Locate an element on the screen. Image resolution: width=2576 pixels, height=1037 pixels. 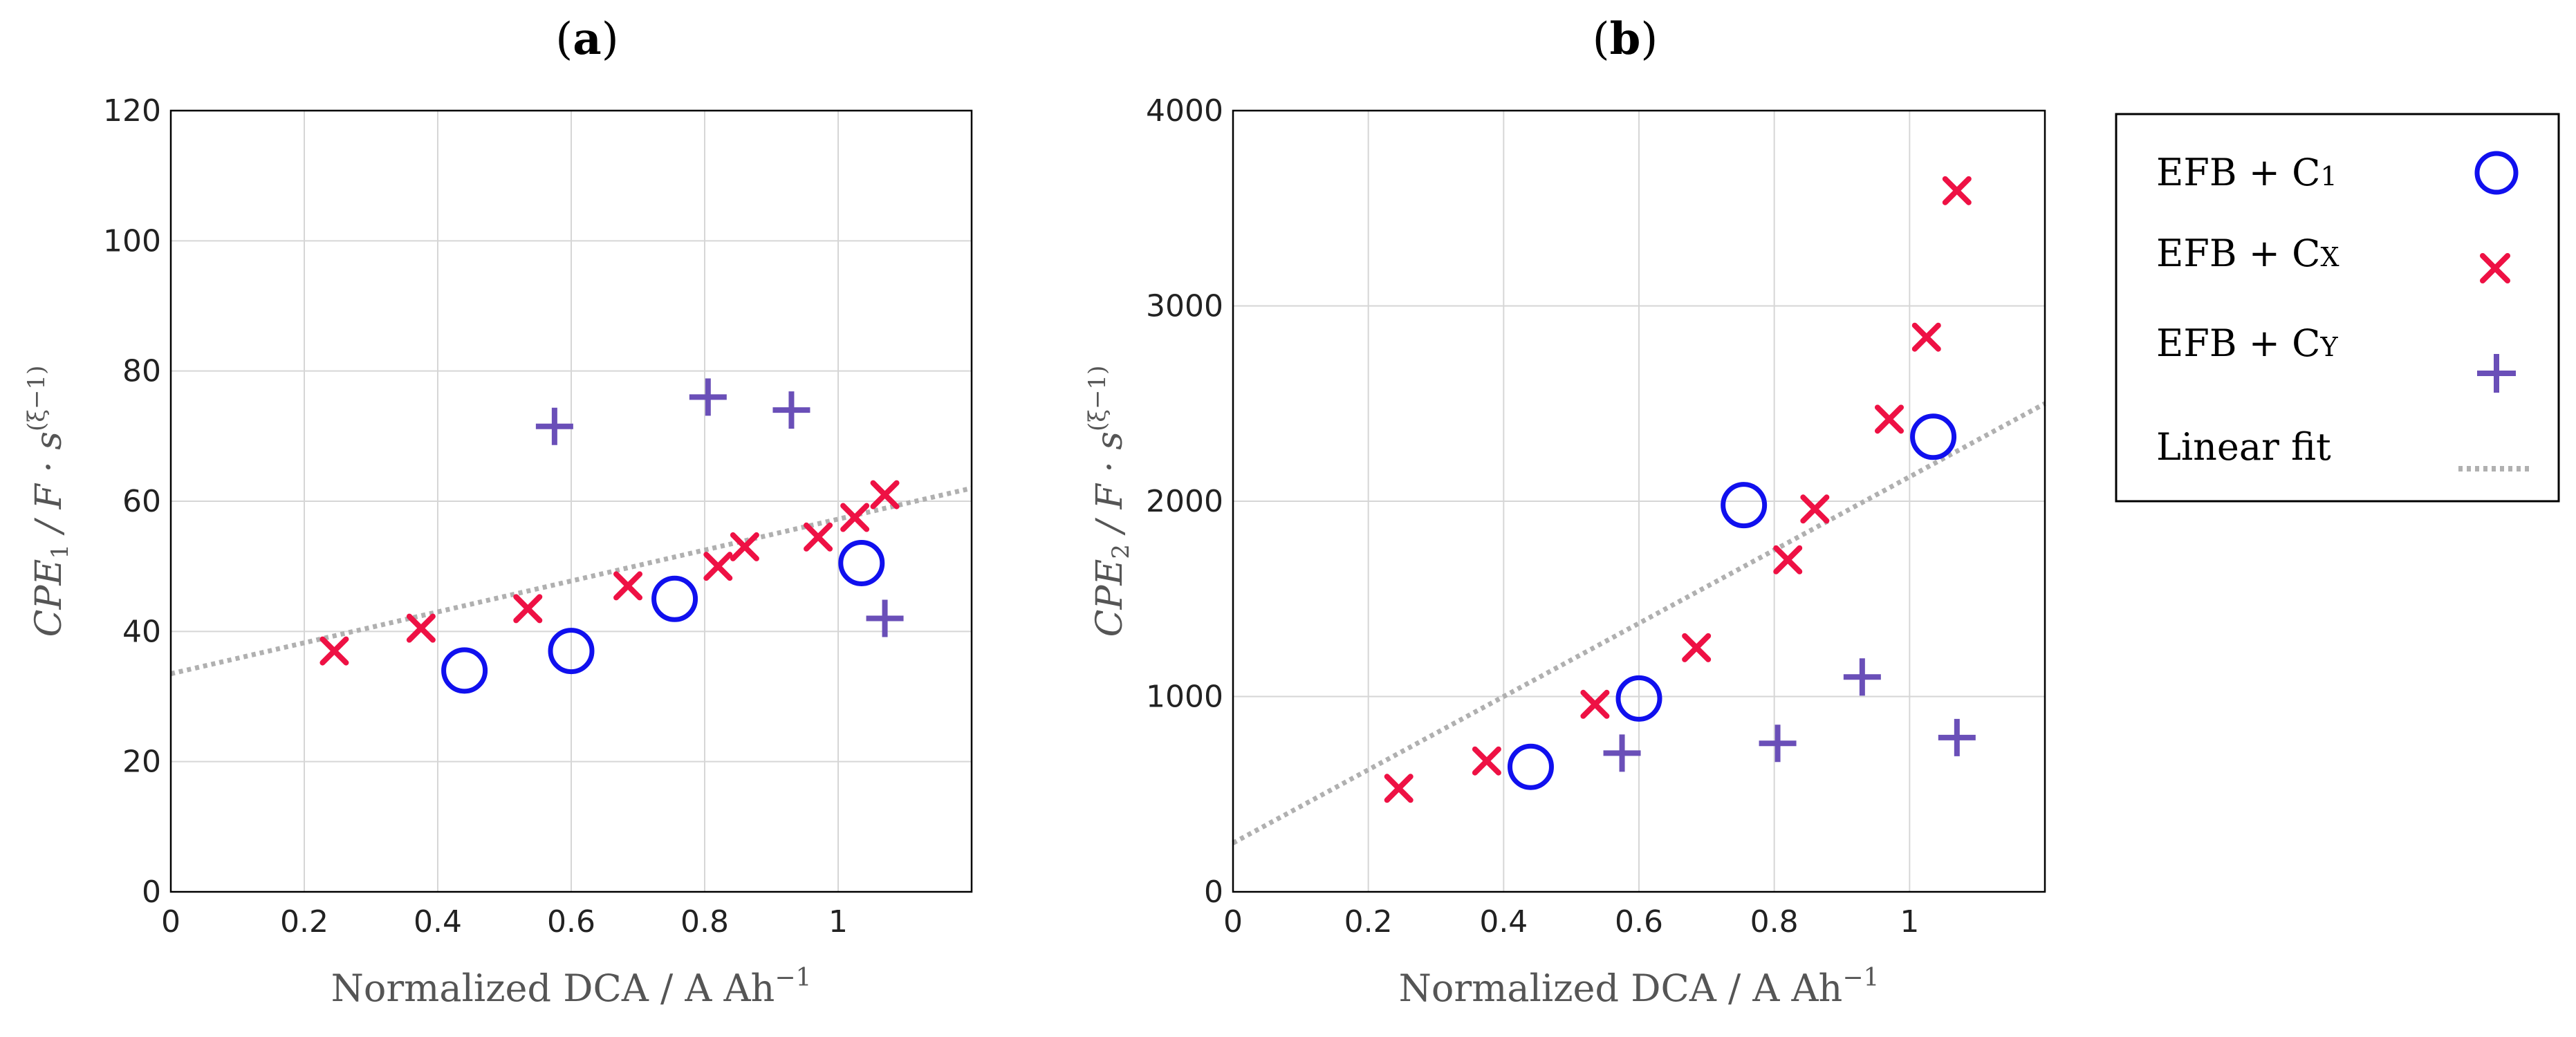
y-tick-label: 1000 is located at coordinates (1185, 697).